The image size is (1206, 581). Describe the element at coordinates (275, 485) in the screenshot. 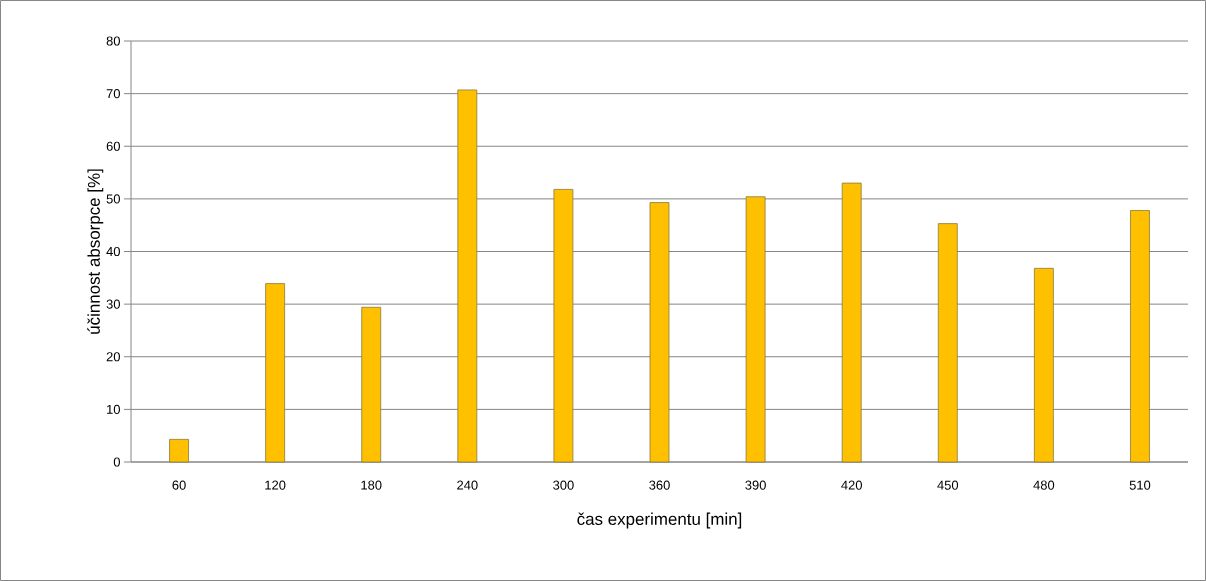

I see `x-tick-label: 120` at that location.